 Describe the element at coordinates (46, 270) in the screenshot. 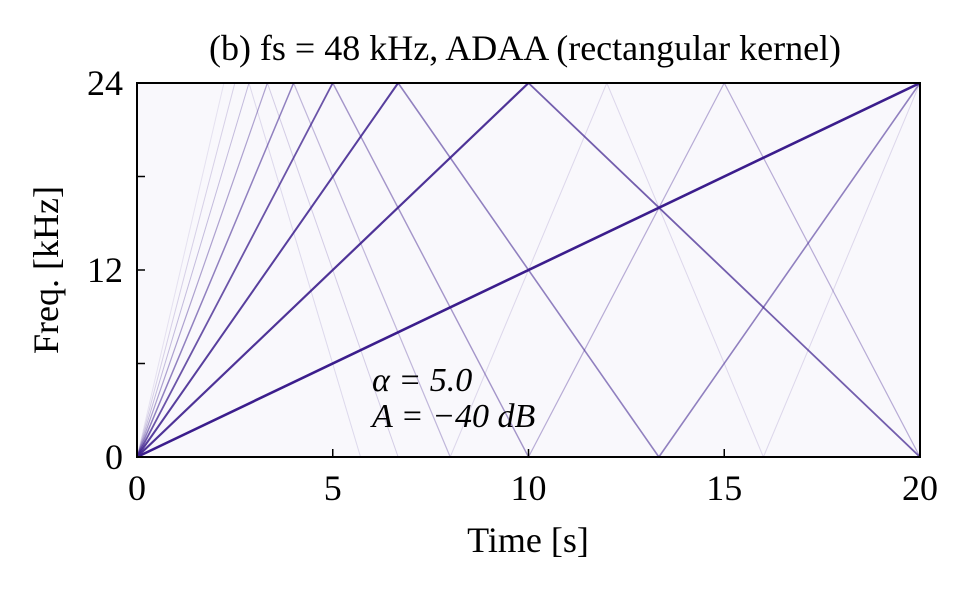

I see `y-axis-label: Freq. [kHz]` at that location.